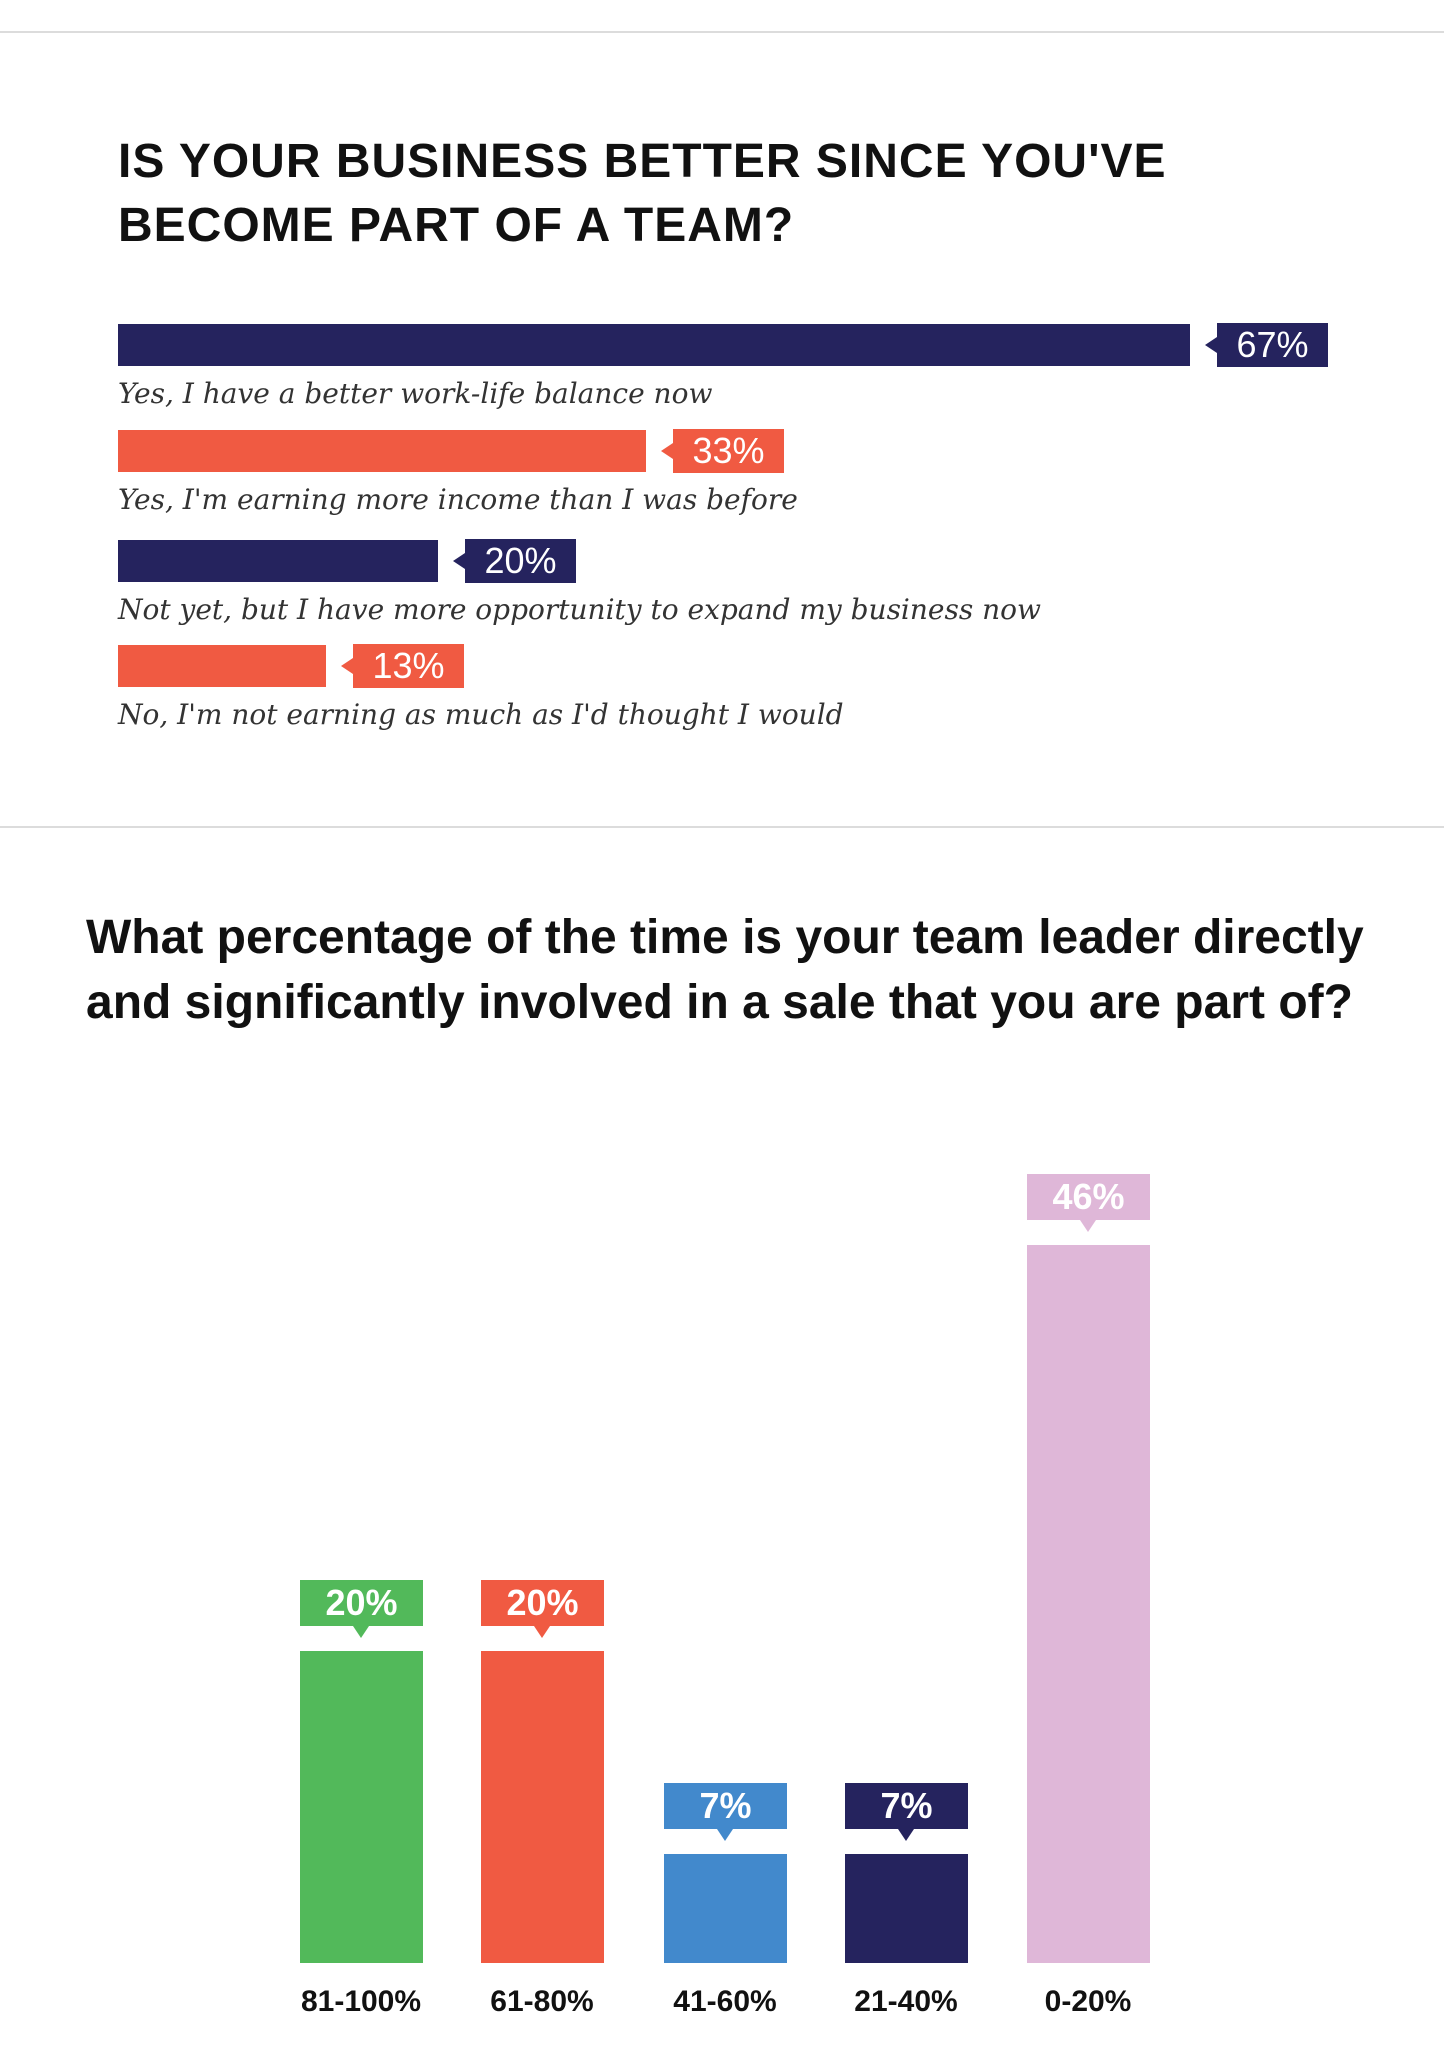  What do you see at coordinates (402, 666) in the screenshot?
I see `data-label: 13%` at bounding box center [402, 666].